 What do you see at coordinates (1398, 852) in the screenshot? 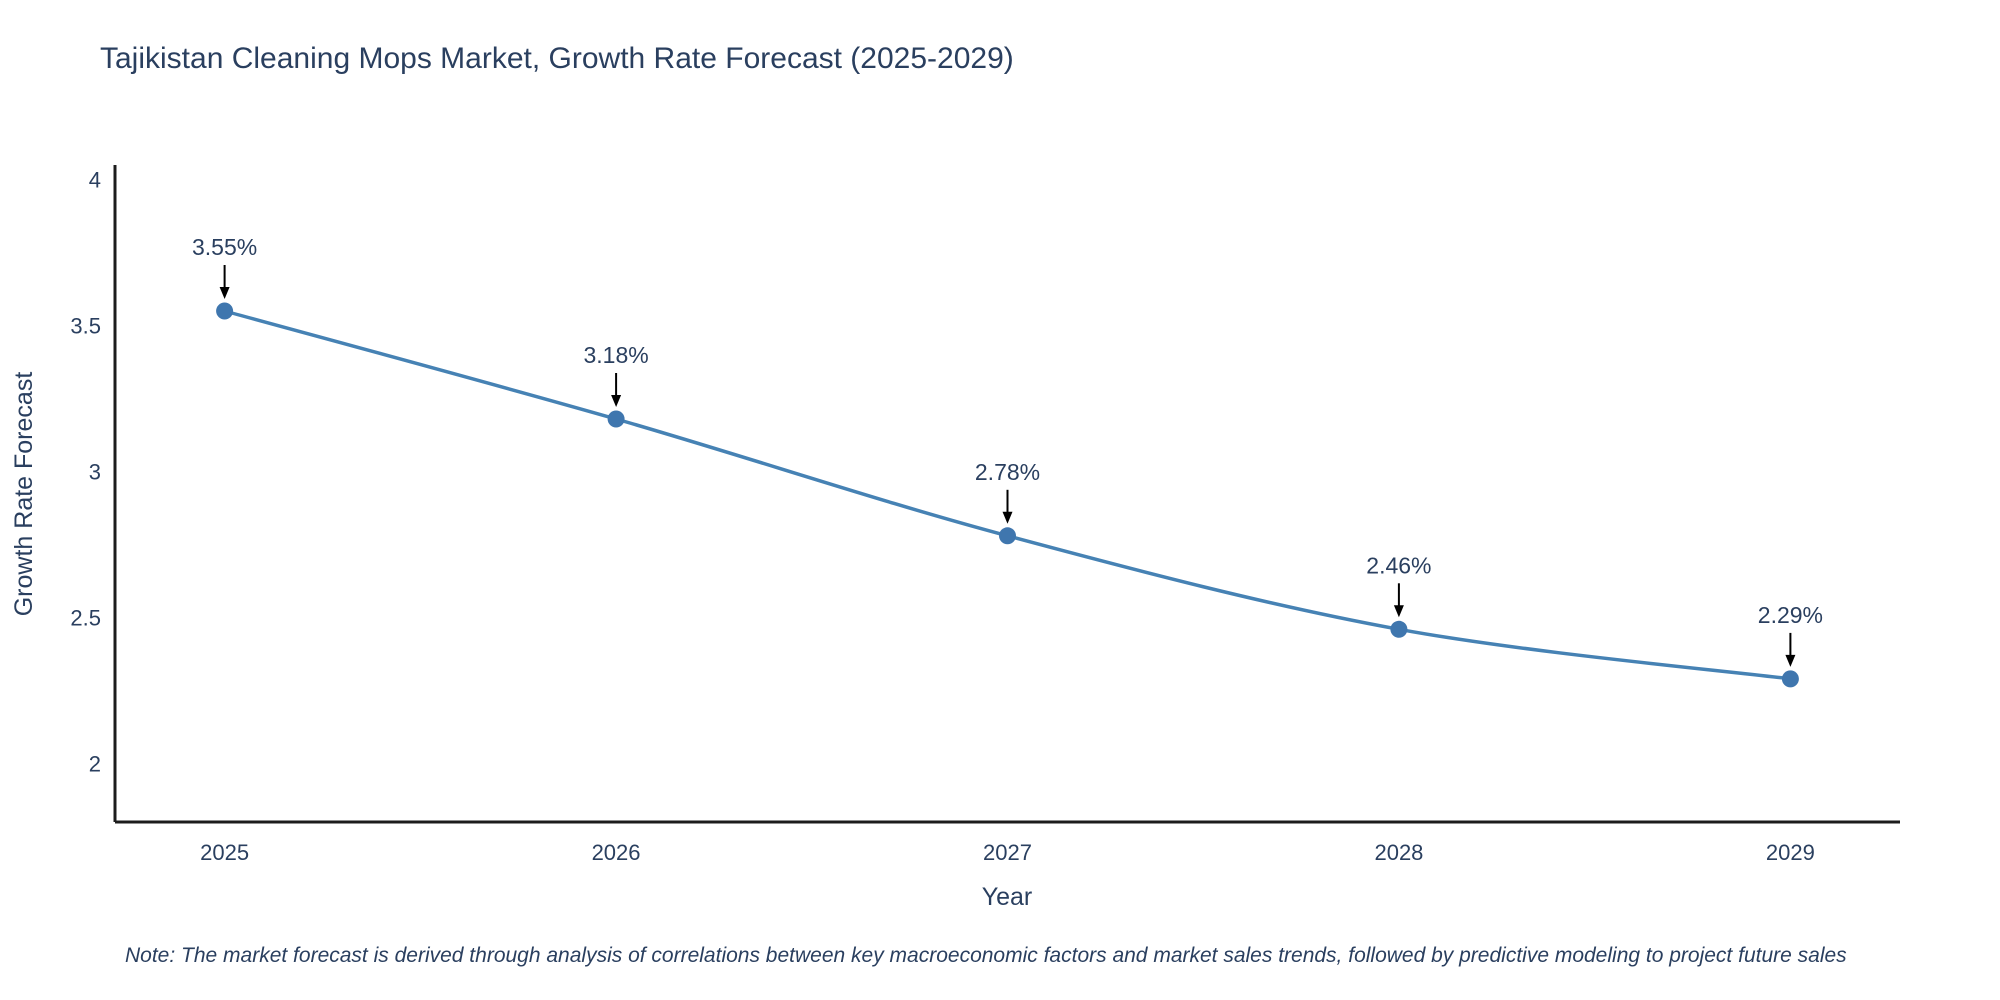
I see `x-tick-label: 2028` at bounding box center [1398, 852].